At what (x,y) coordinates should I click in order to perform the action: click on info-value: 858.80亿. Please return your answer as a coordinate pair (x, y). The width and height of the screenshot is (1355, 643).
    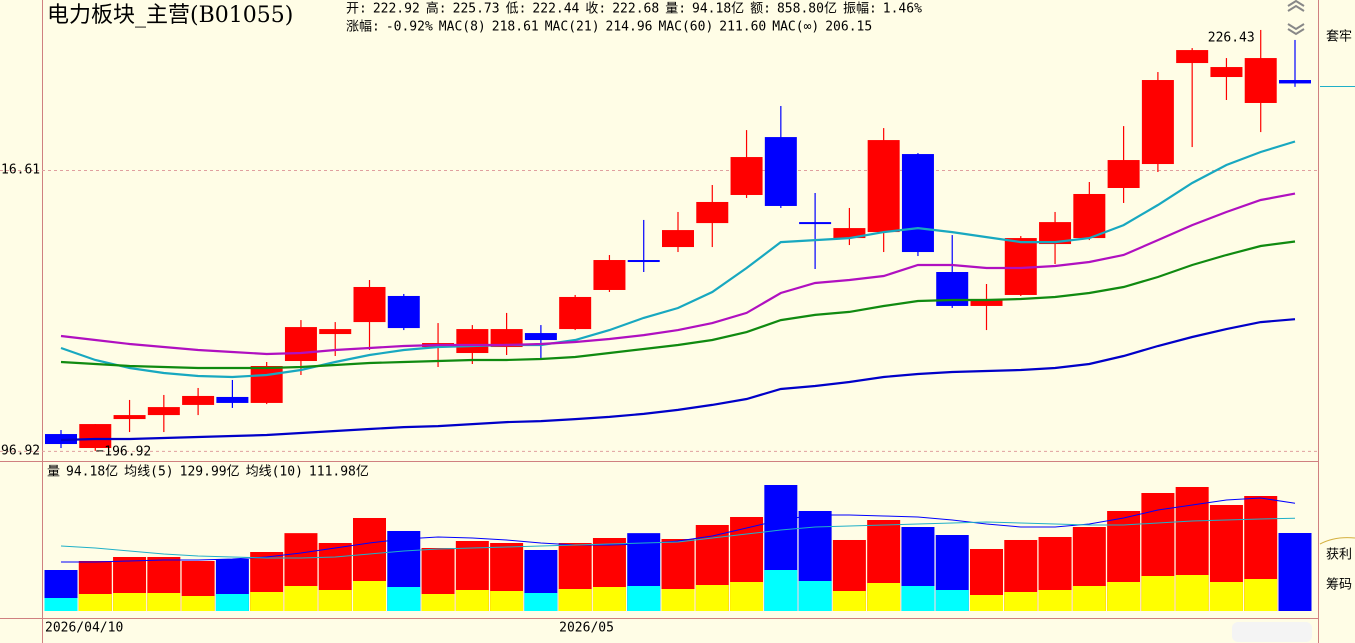
    Looking at the image, I should click on (807, 9).